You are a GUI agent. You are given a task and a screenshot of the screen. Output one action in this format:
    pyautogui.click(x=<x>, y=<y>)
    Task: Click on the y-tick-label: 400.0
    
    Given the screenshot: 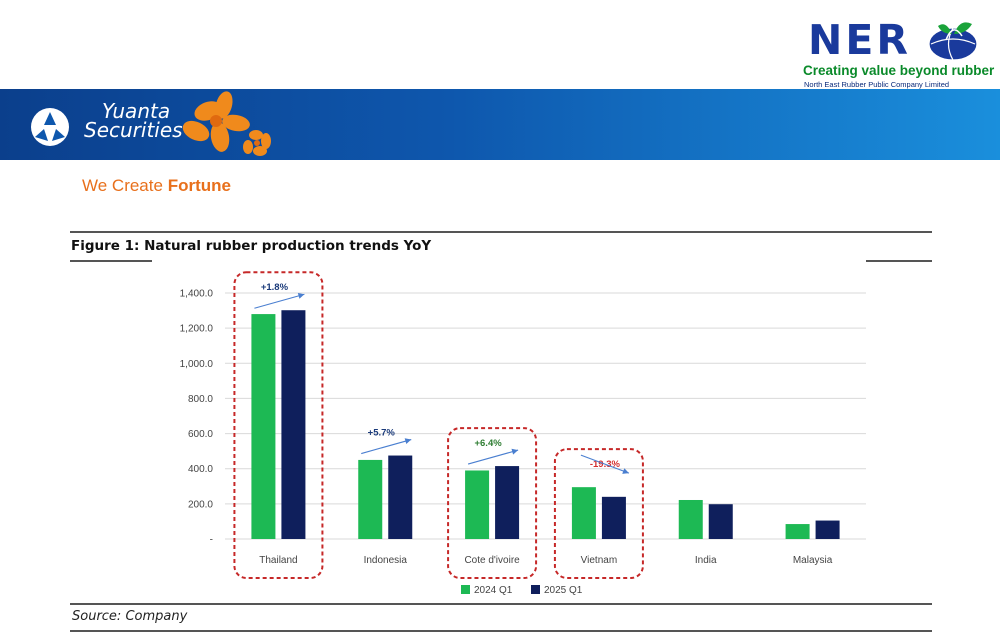 What is the action you would take?
    pyautogui.click(x=200, y=469)
    